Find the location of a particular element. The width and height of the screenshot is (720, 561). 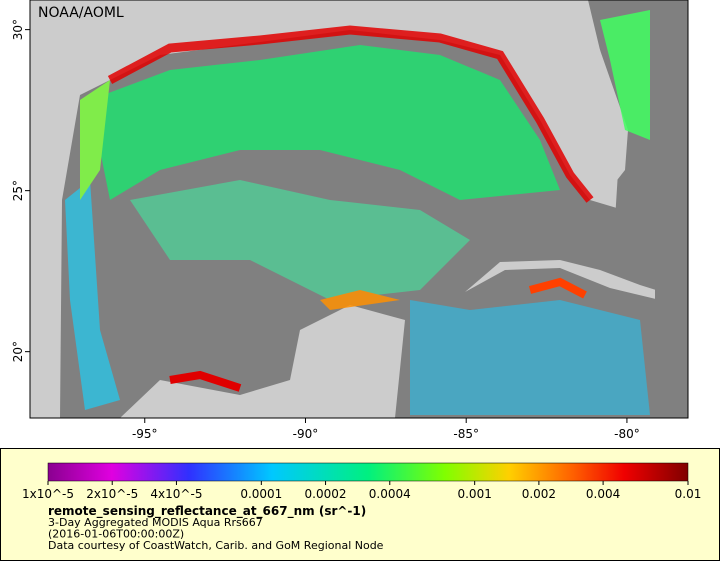

colorbar-tick-label: 0.001 is located at coordinates (474, 494).